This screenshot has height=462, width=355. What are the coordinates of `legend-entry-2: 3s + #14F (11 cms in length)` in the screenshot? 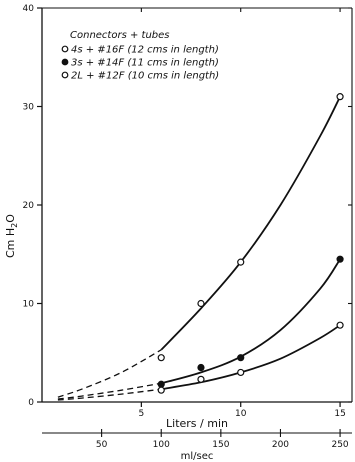 It's located at (145, 63).